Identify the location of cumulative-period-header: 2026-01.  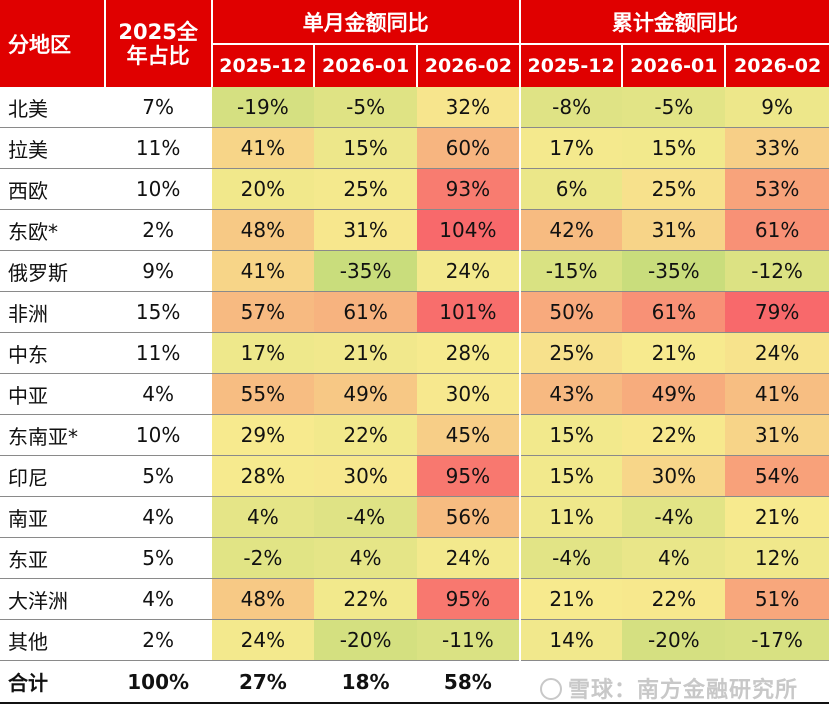
(674, 65).